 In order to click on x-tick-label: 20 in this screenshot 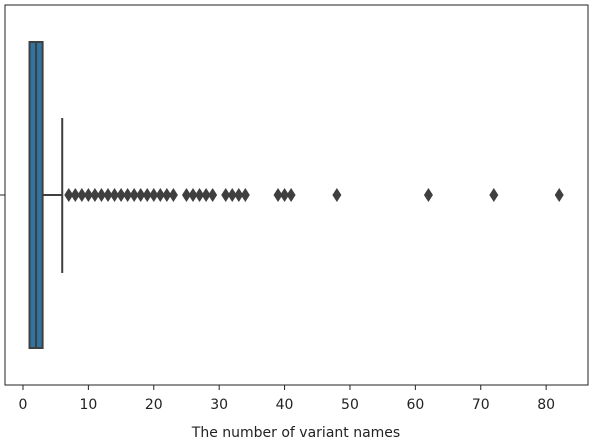, I will do `click(154, 405)`.